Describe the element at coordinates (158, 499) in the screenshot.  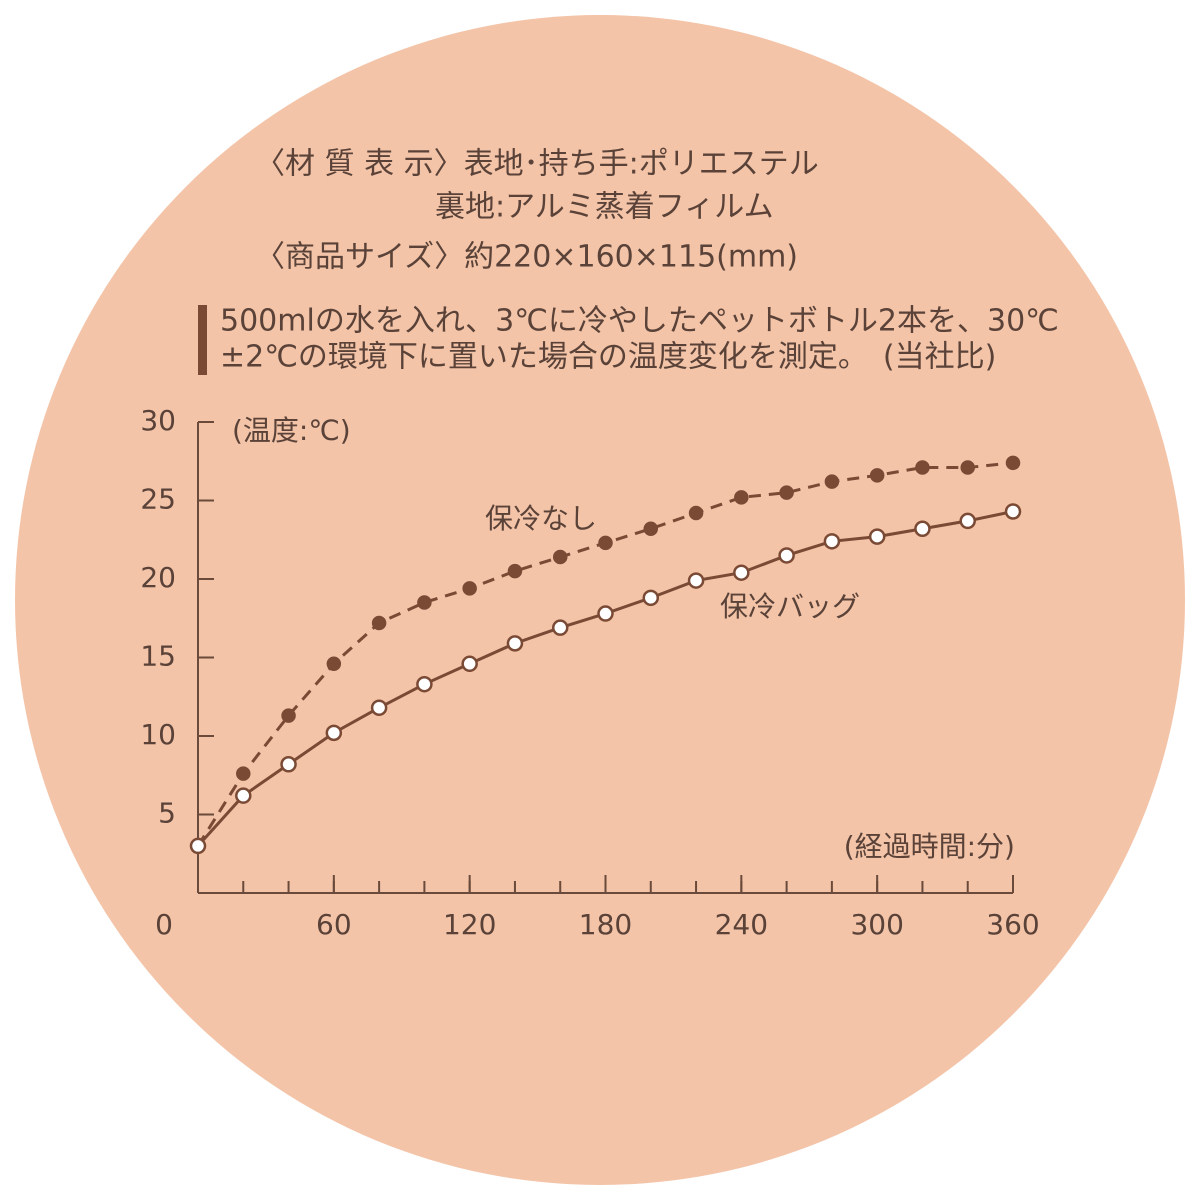
I see `y-tick-label: 25` at that location.